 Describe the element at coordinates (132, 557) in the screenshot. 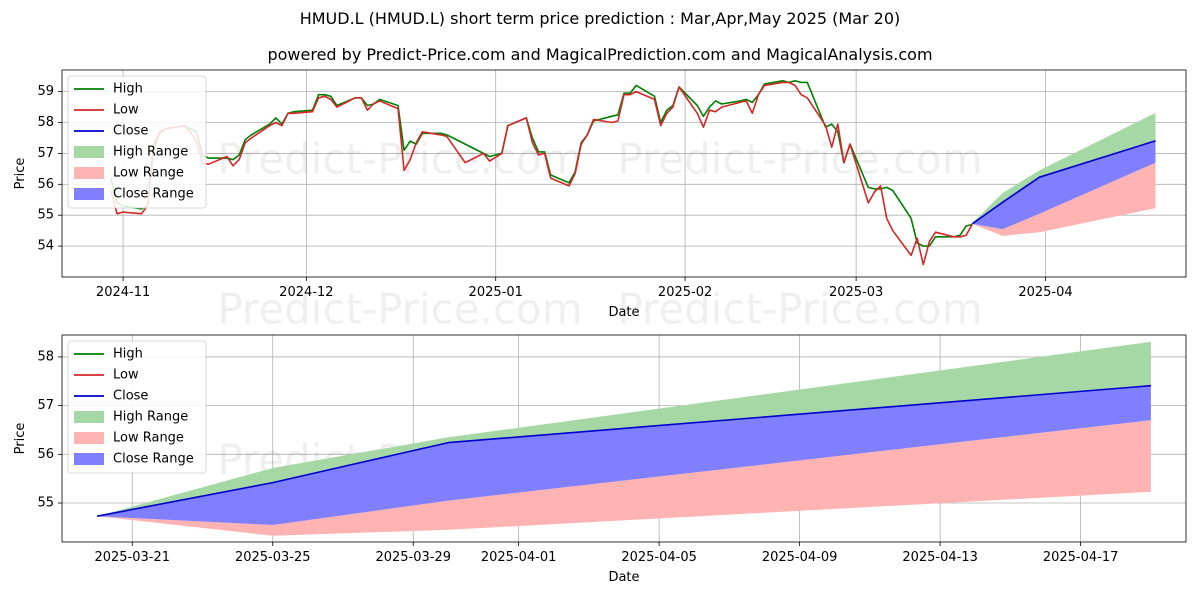

I see `x-tick-label: 2025-03-21` at that location.